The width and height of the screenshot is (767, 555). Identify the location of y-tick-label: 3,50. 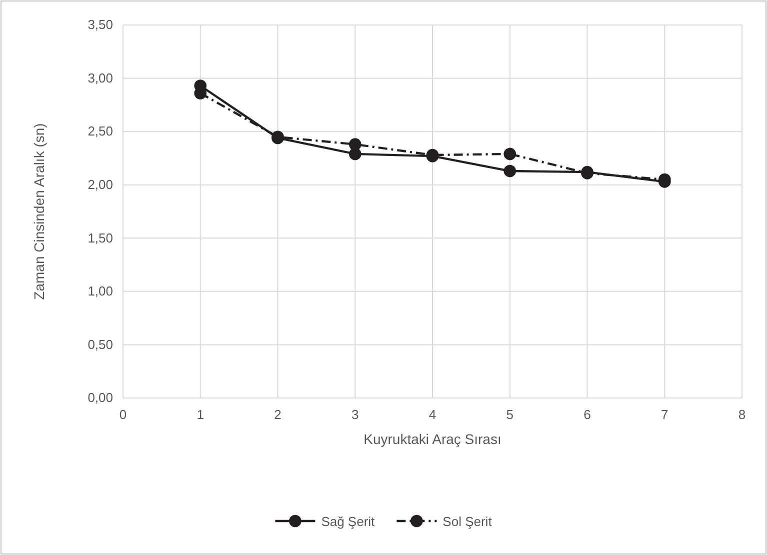
(100, 24).